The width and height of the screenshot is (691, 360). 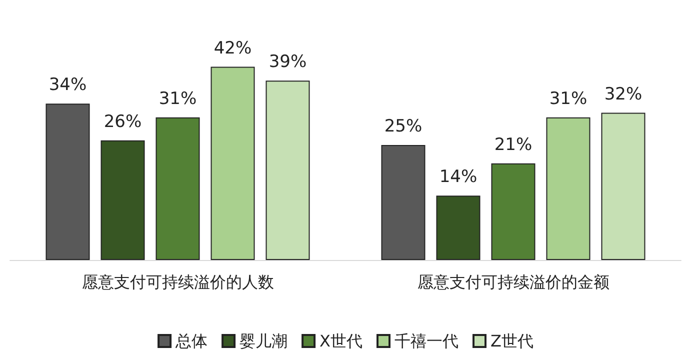 What do you see at coordinates (123, 122) in the screenshot?
I see `data-label: 26%` at bounding box center [123, 122].